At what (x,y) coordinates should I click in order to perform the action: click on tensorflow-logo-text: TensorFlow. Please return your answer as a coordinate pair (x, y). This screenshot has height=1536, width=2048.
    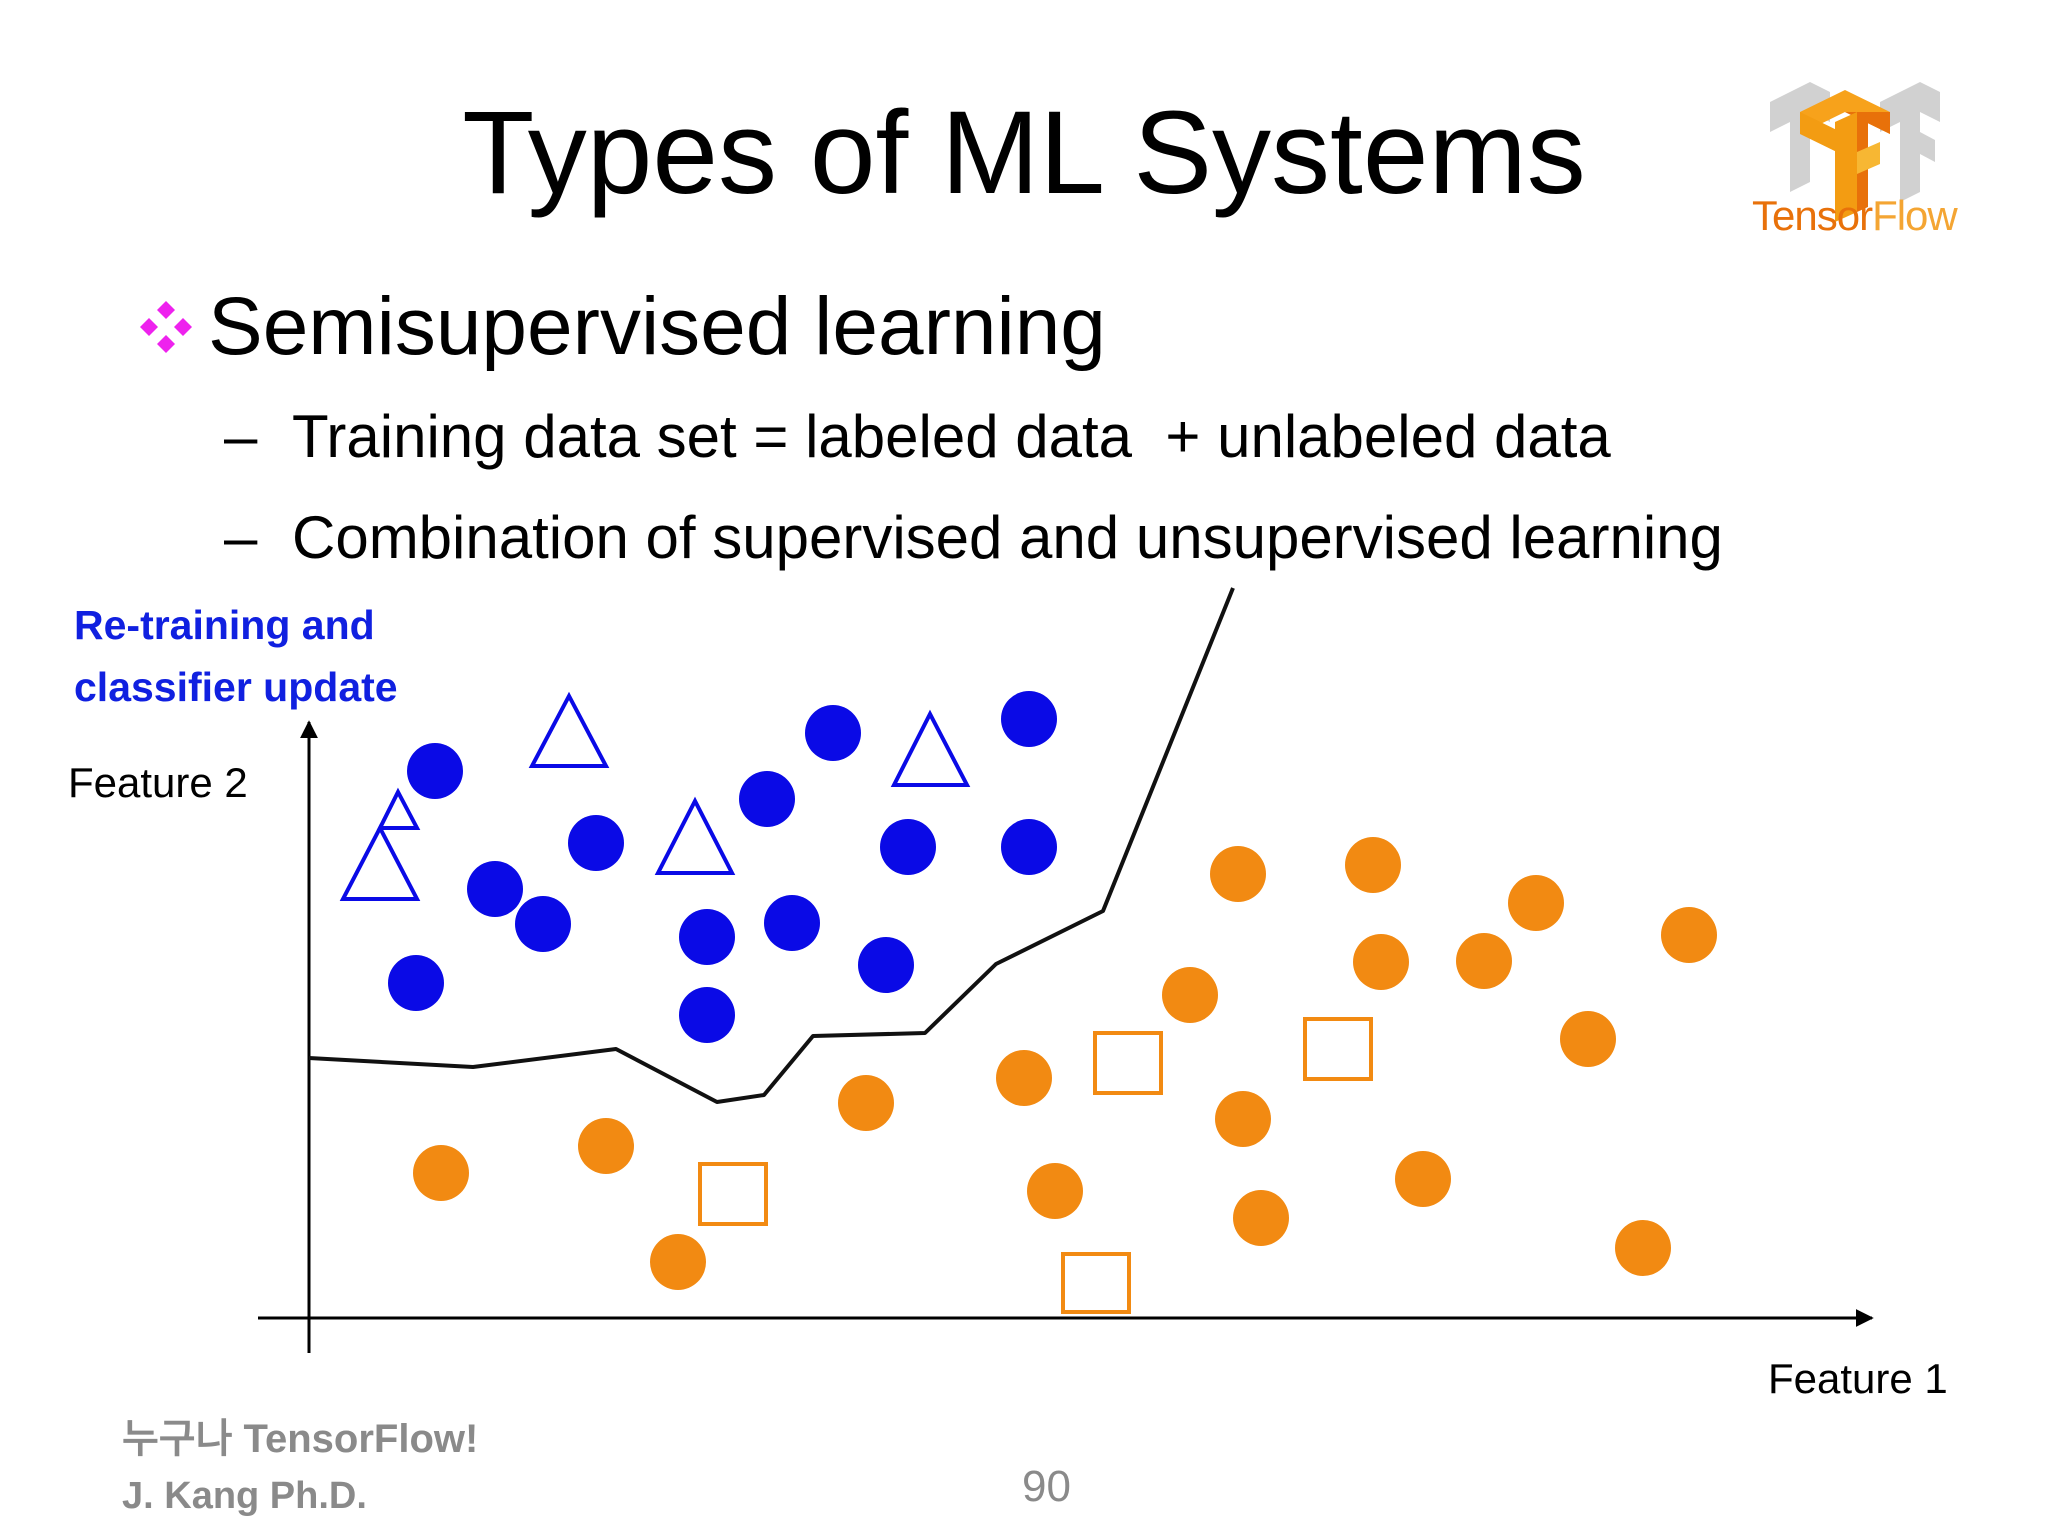
    Looking at the image, I should click on (1855, 216).